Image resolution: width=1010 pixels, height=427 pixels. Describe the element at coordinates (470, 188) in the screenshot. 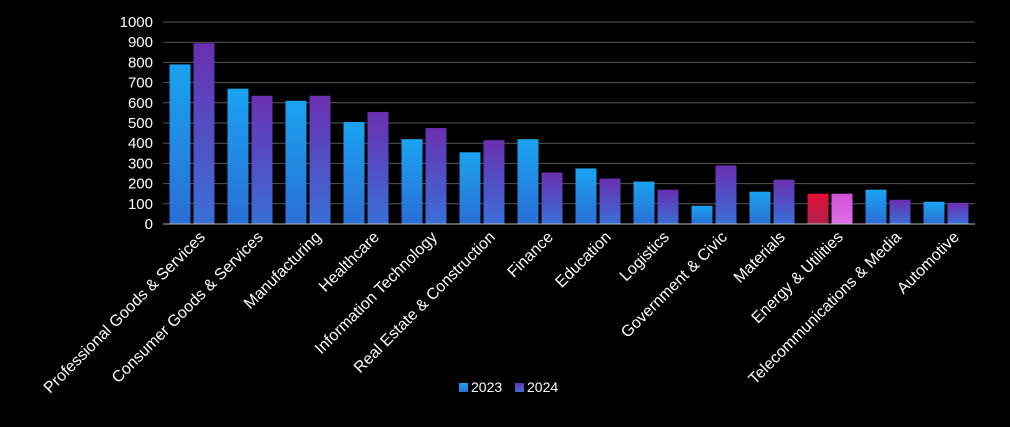

I see `bar-2023-real-estate-construction` at that location.